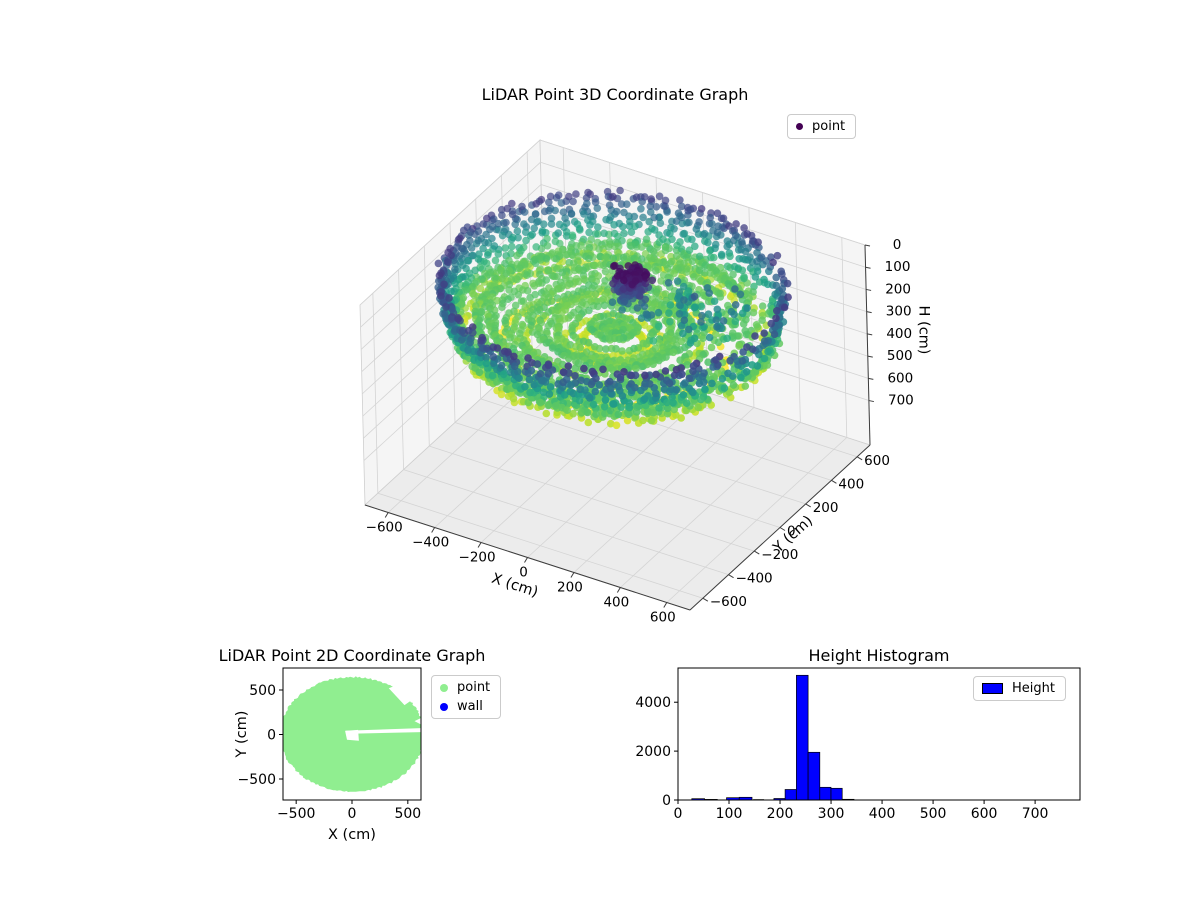  What do you see at coordinates (924, 330) in the screenshot?
I see `z-axis-label: H (cm)` at bounding box center [924, 330].